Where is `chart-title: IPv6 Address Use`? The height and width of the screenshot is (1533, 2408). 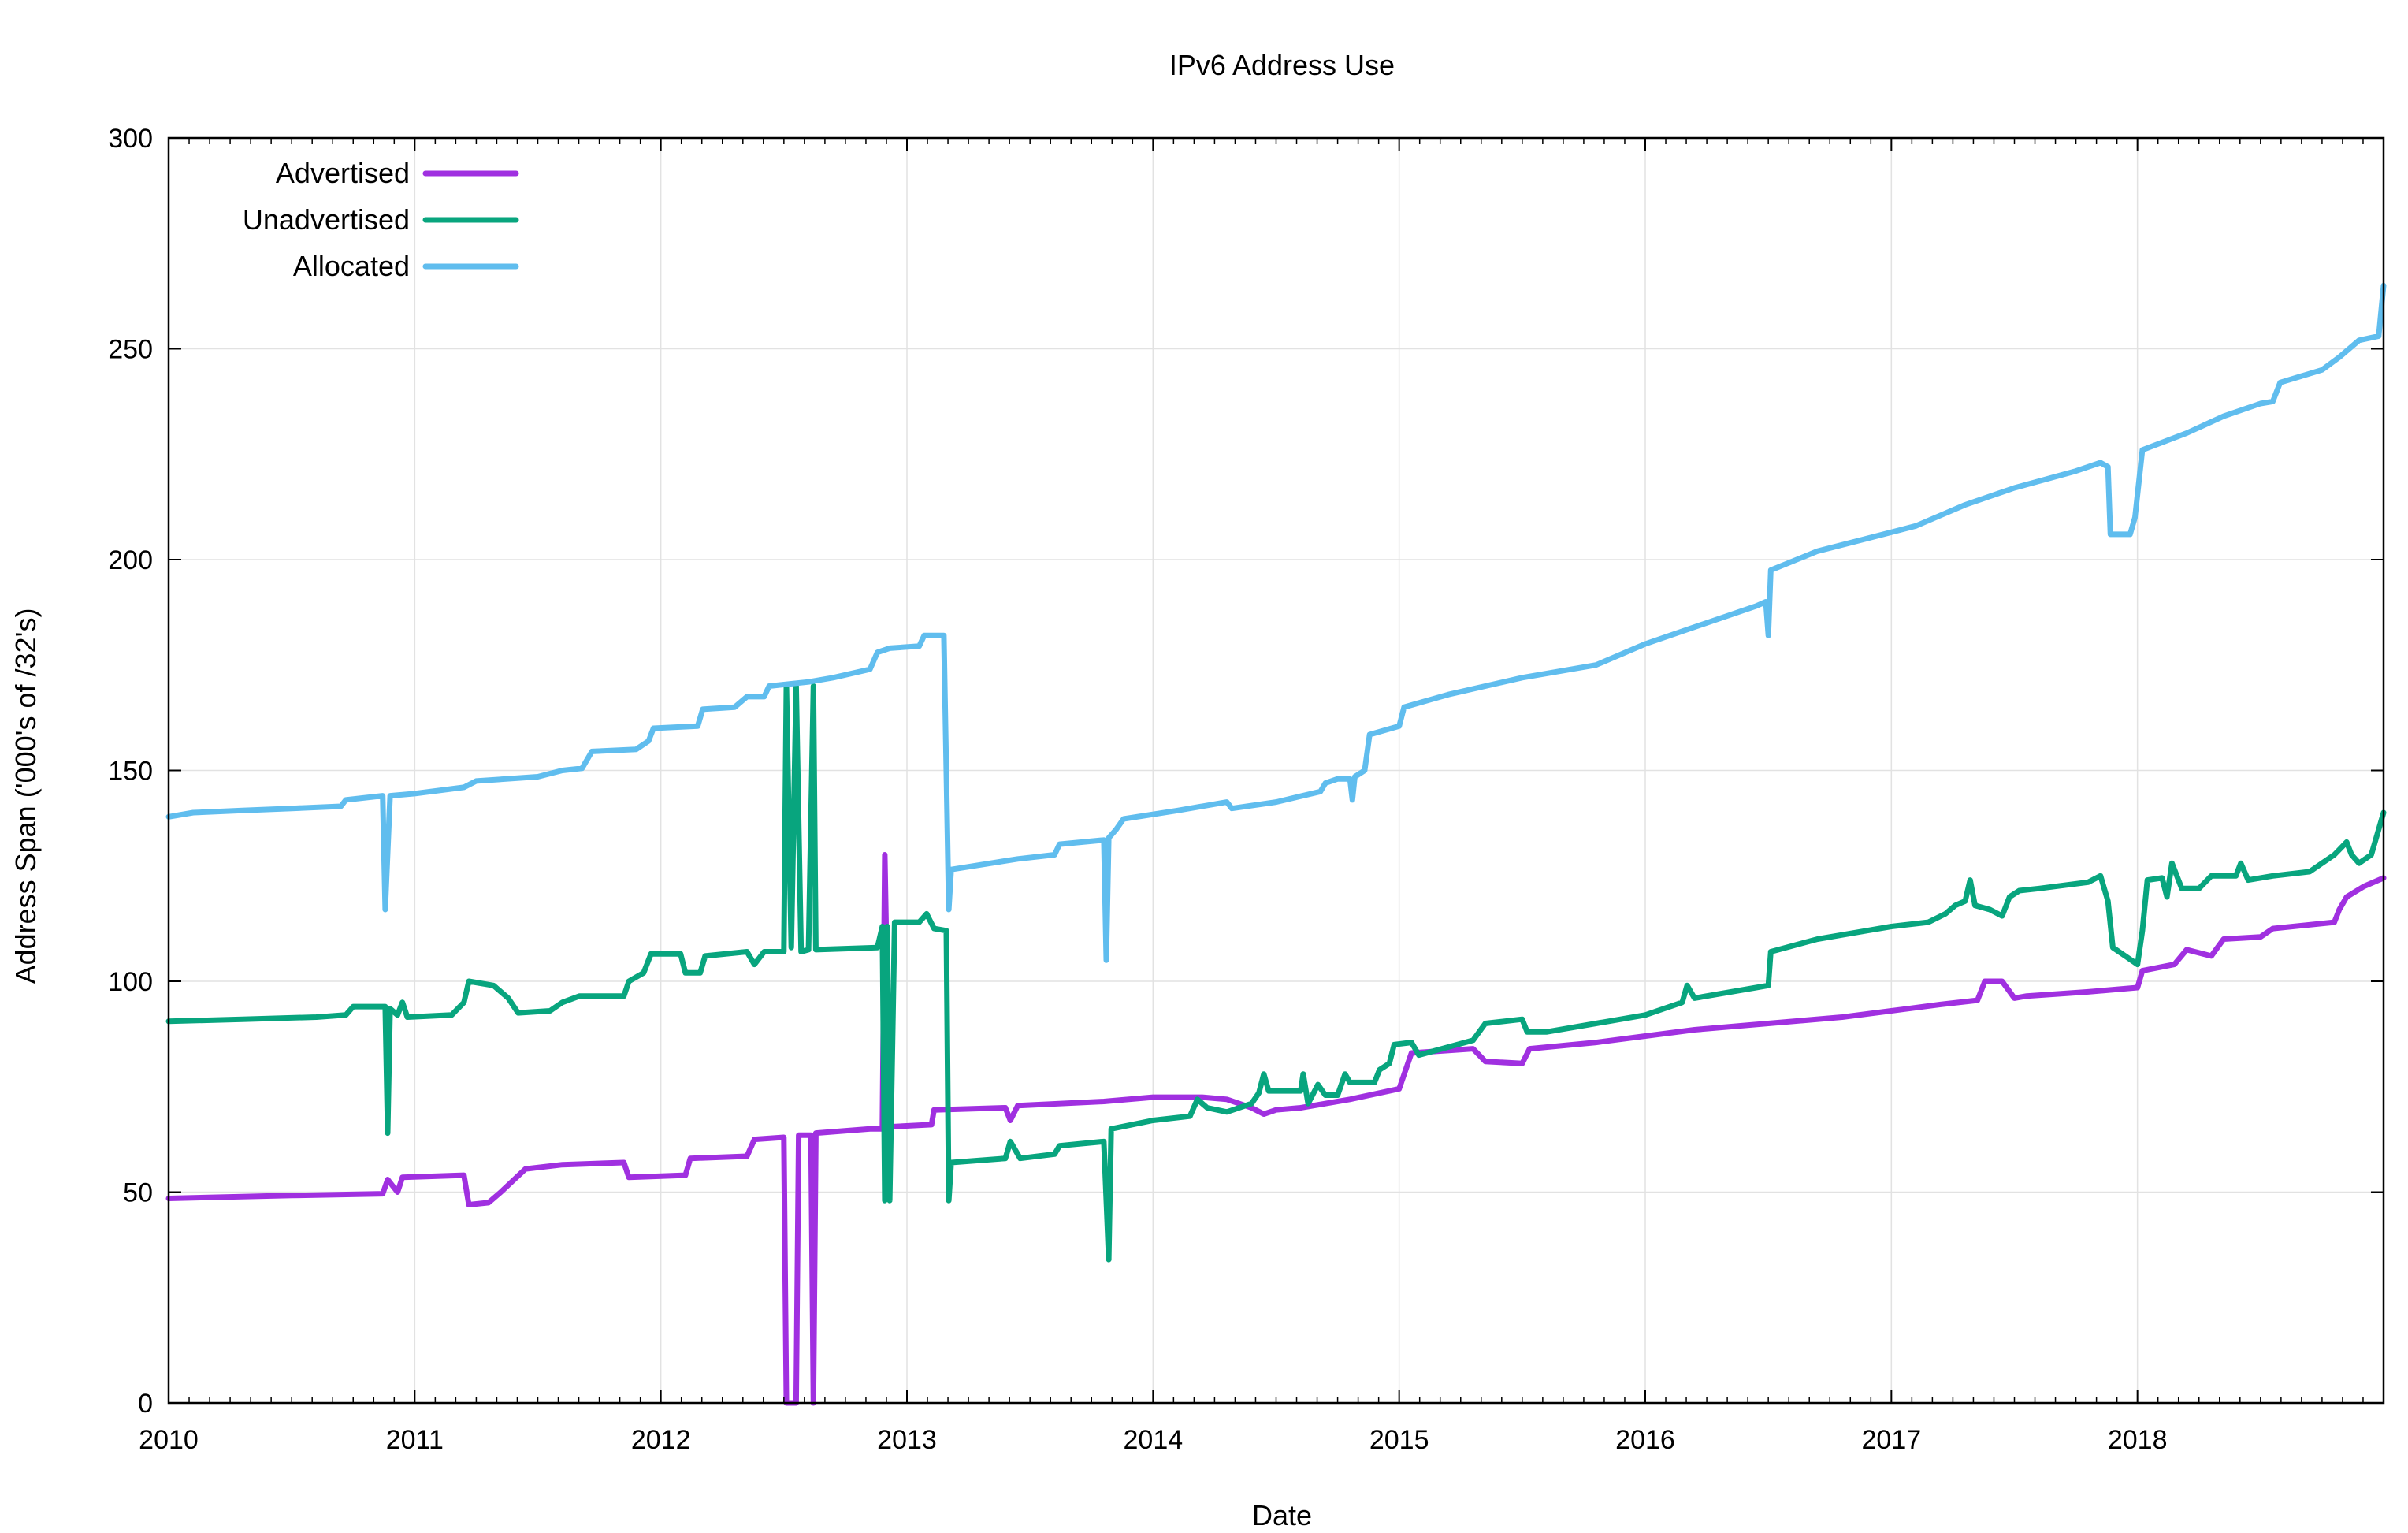 chart-title: IPv6 Address Use is located at coordinates (1282, 65).